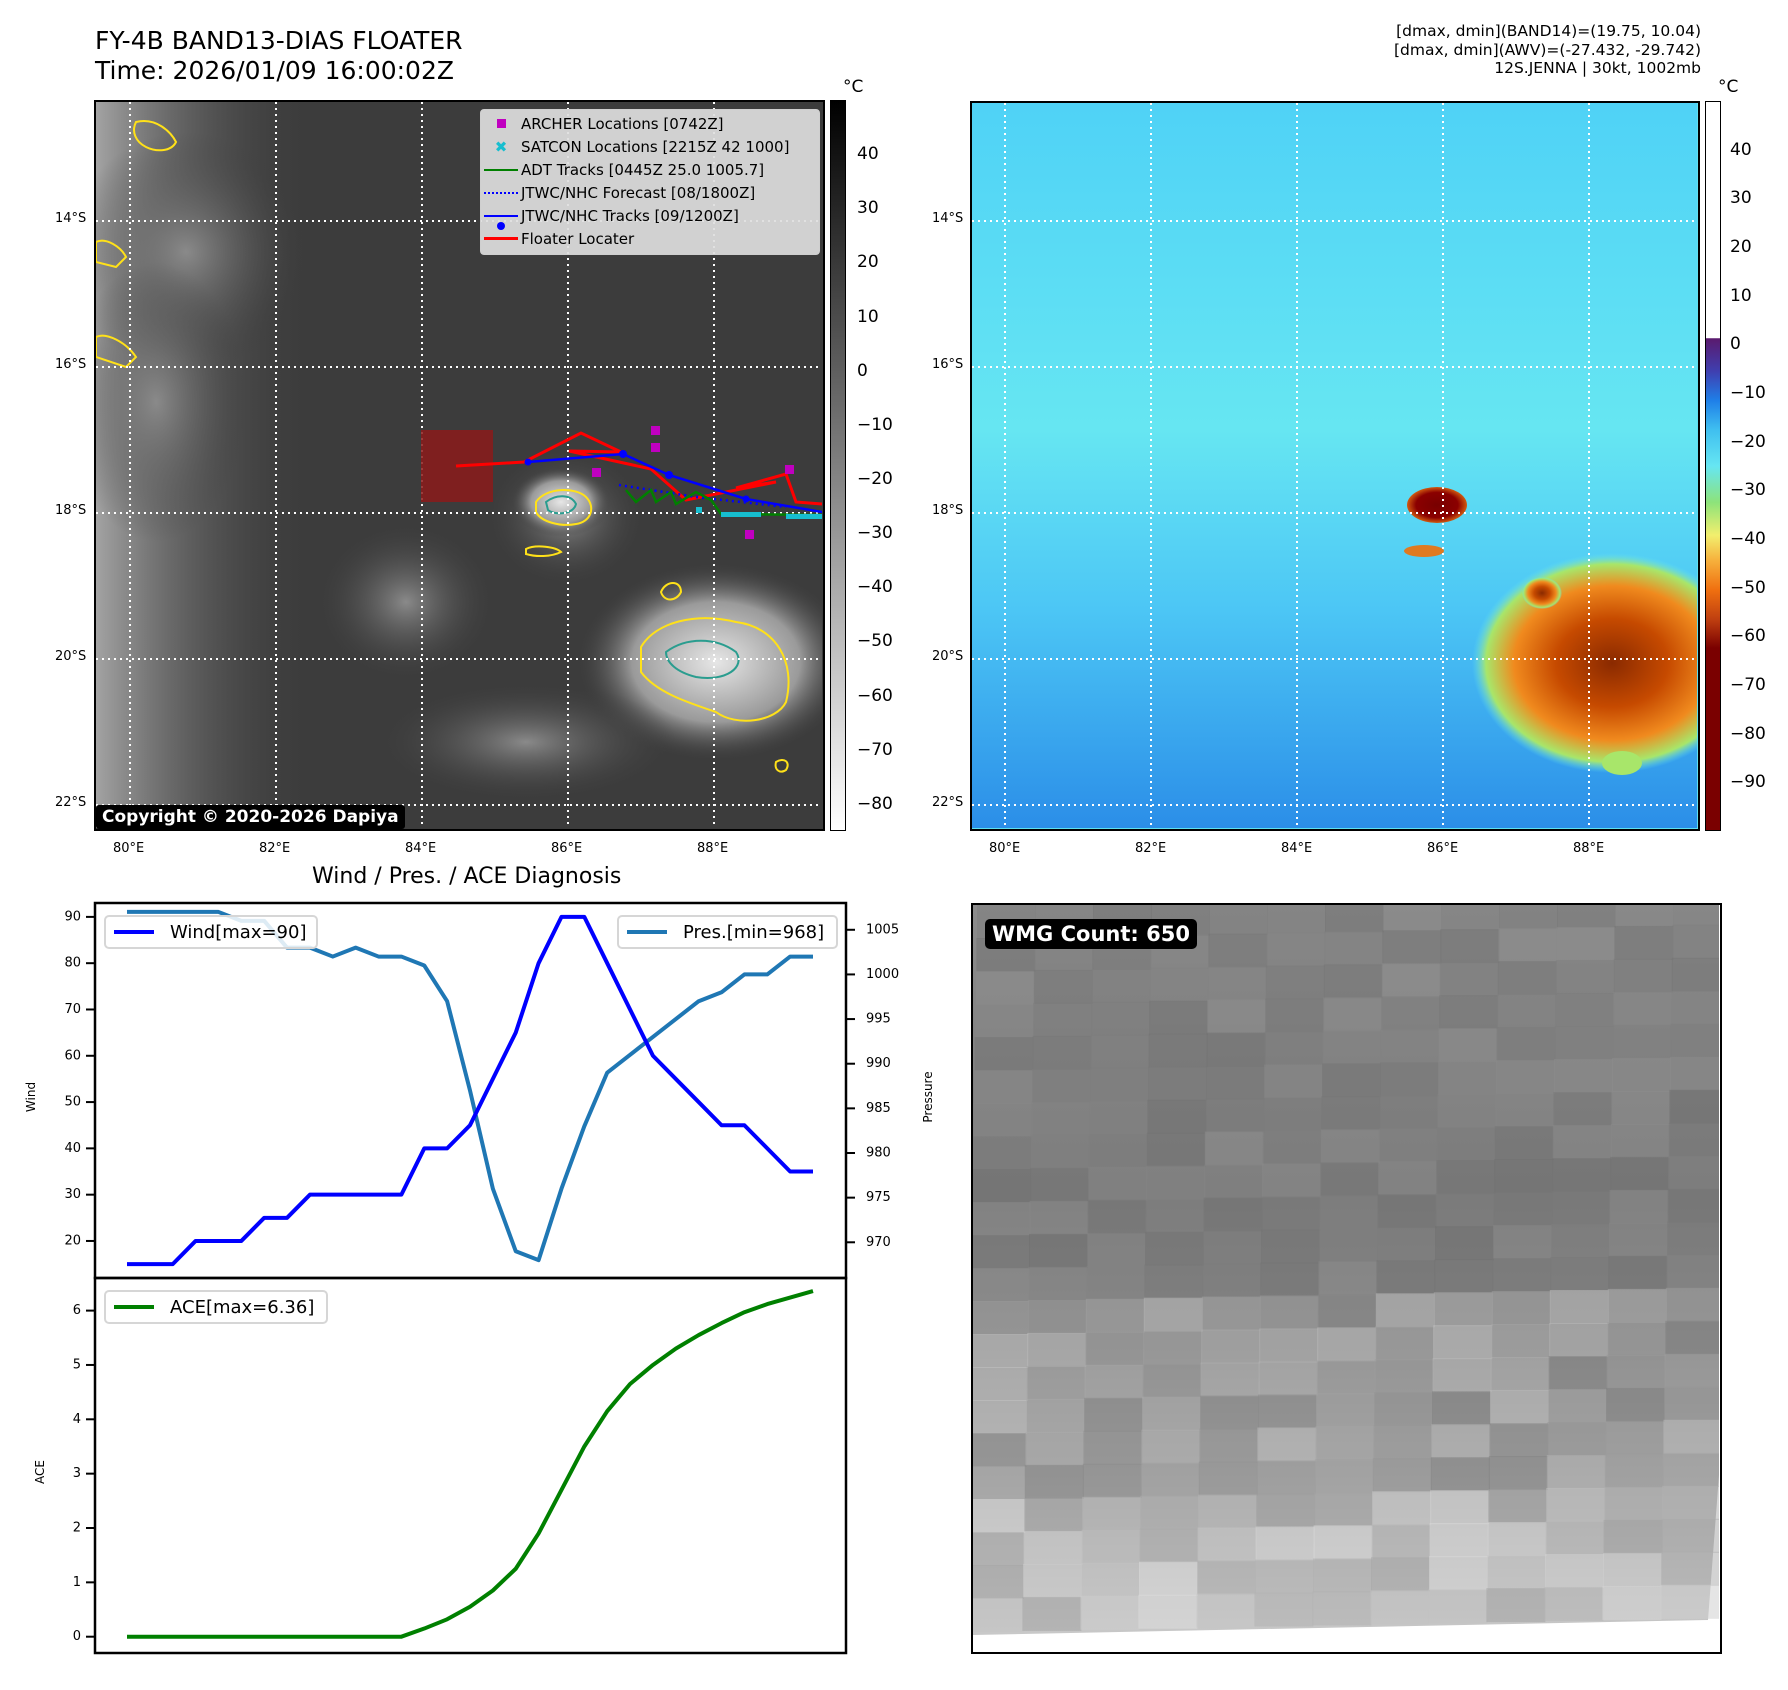 Image resolution: width=1788 pixels, height=1690 pixels. I want to click on pressure-tick-label: 980, so click(878, 1153).